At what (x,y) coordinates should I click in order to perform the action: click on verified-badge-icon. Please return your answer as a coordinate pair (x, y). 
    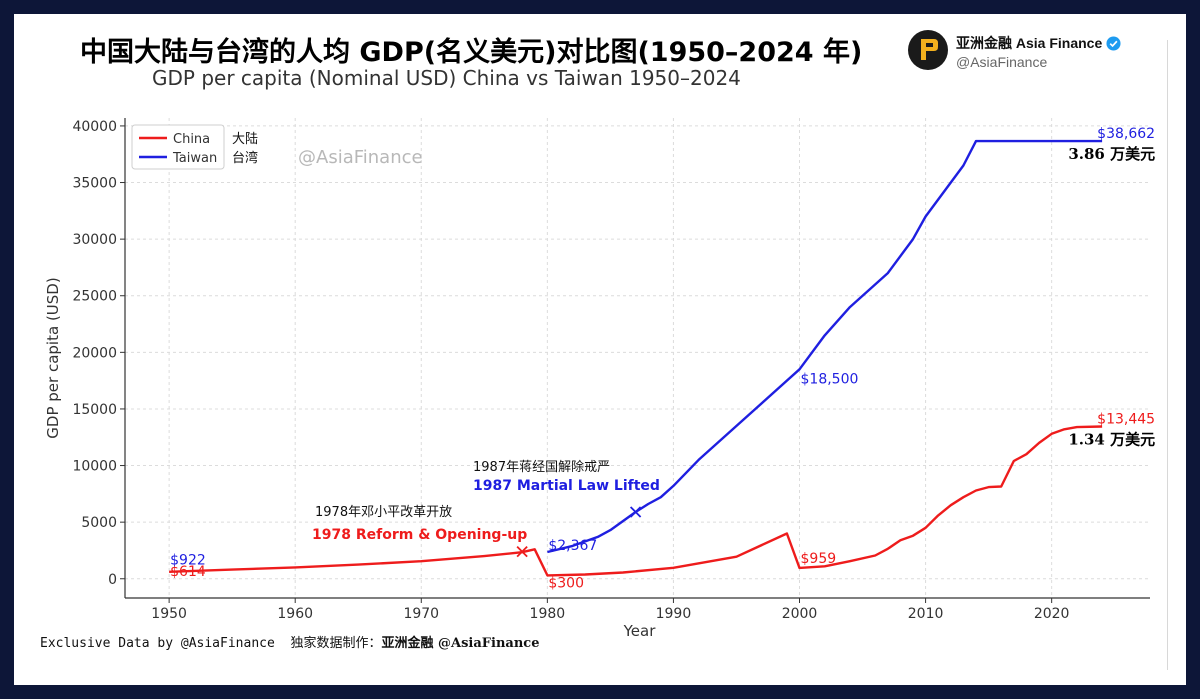
    Looking at the image, I should click on (1113, 45).